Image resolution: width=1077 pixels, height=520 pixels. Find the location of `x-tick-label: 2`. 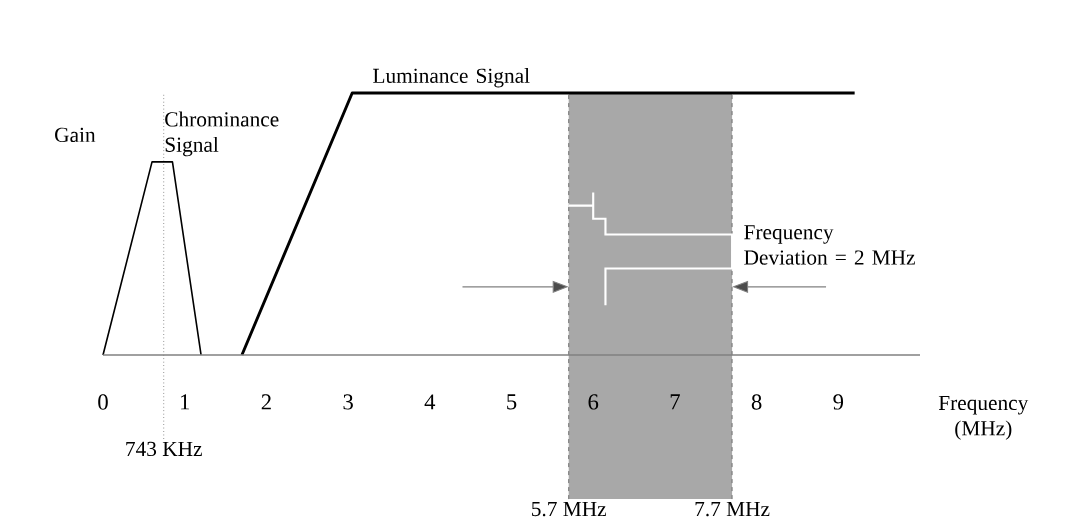

x-tick-label: 2 is located at coordinates (266, 402).